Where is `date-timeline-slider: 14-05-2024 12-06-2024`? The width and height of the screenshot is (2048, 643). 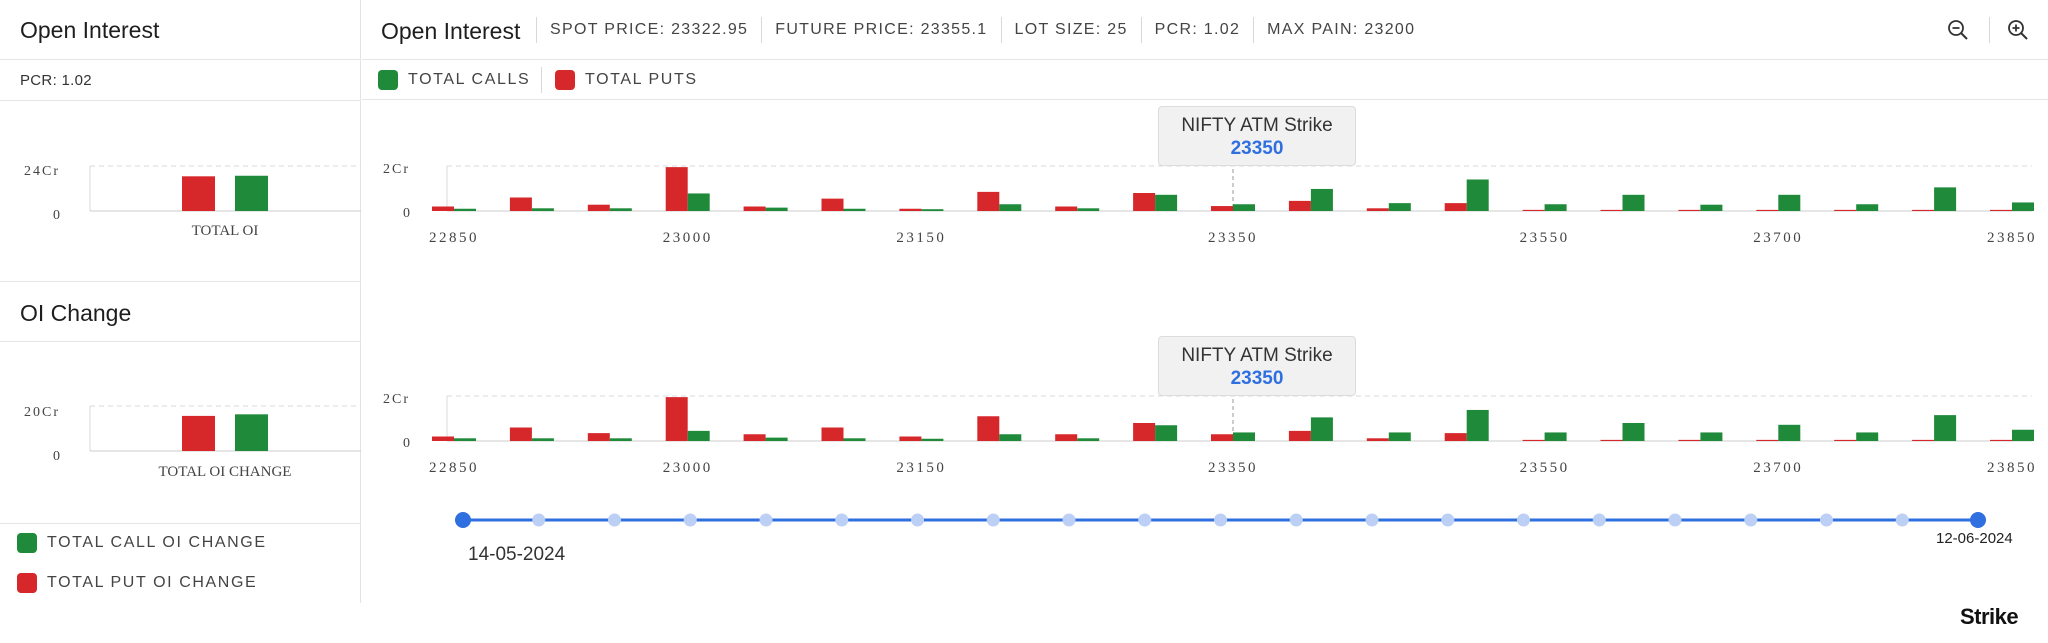 date-timeline-slider: 14-05-2024 12-06-2024 is located at coordinates (1205, 540).